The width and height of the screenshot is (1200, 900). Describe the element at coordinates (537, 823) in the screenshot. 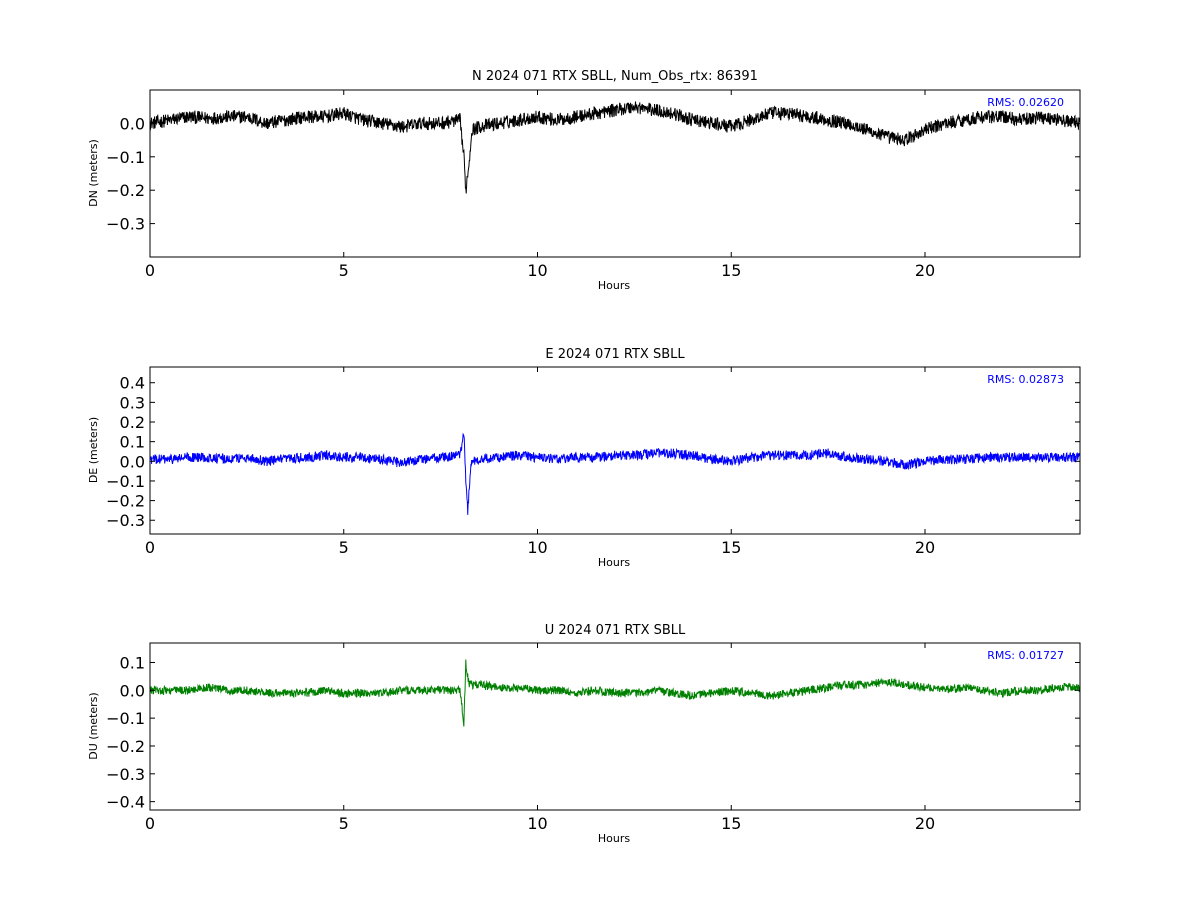

I see `panel-up-xtick-label: 10` at that location.